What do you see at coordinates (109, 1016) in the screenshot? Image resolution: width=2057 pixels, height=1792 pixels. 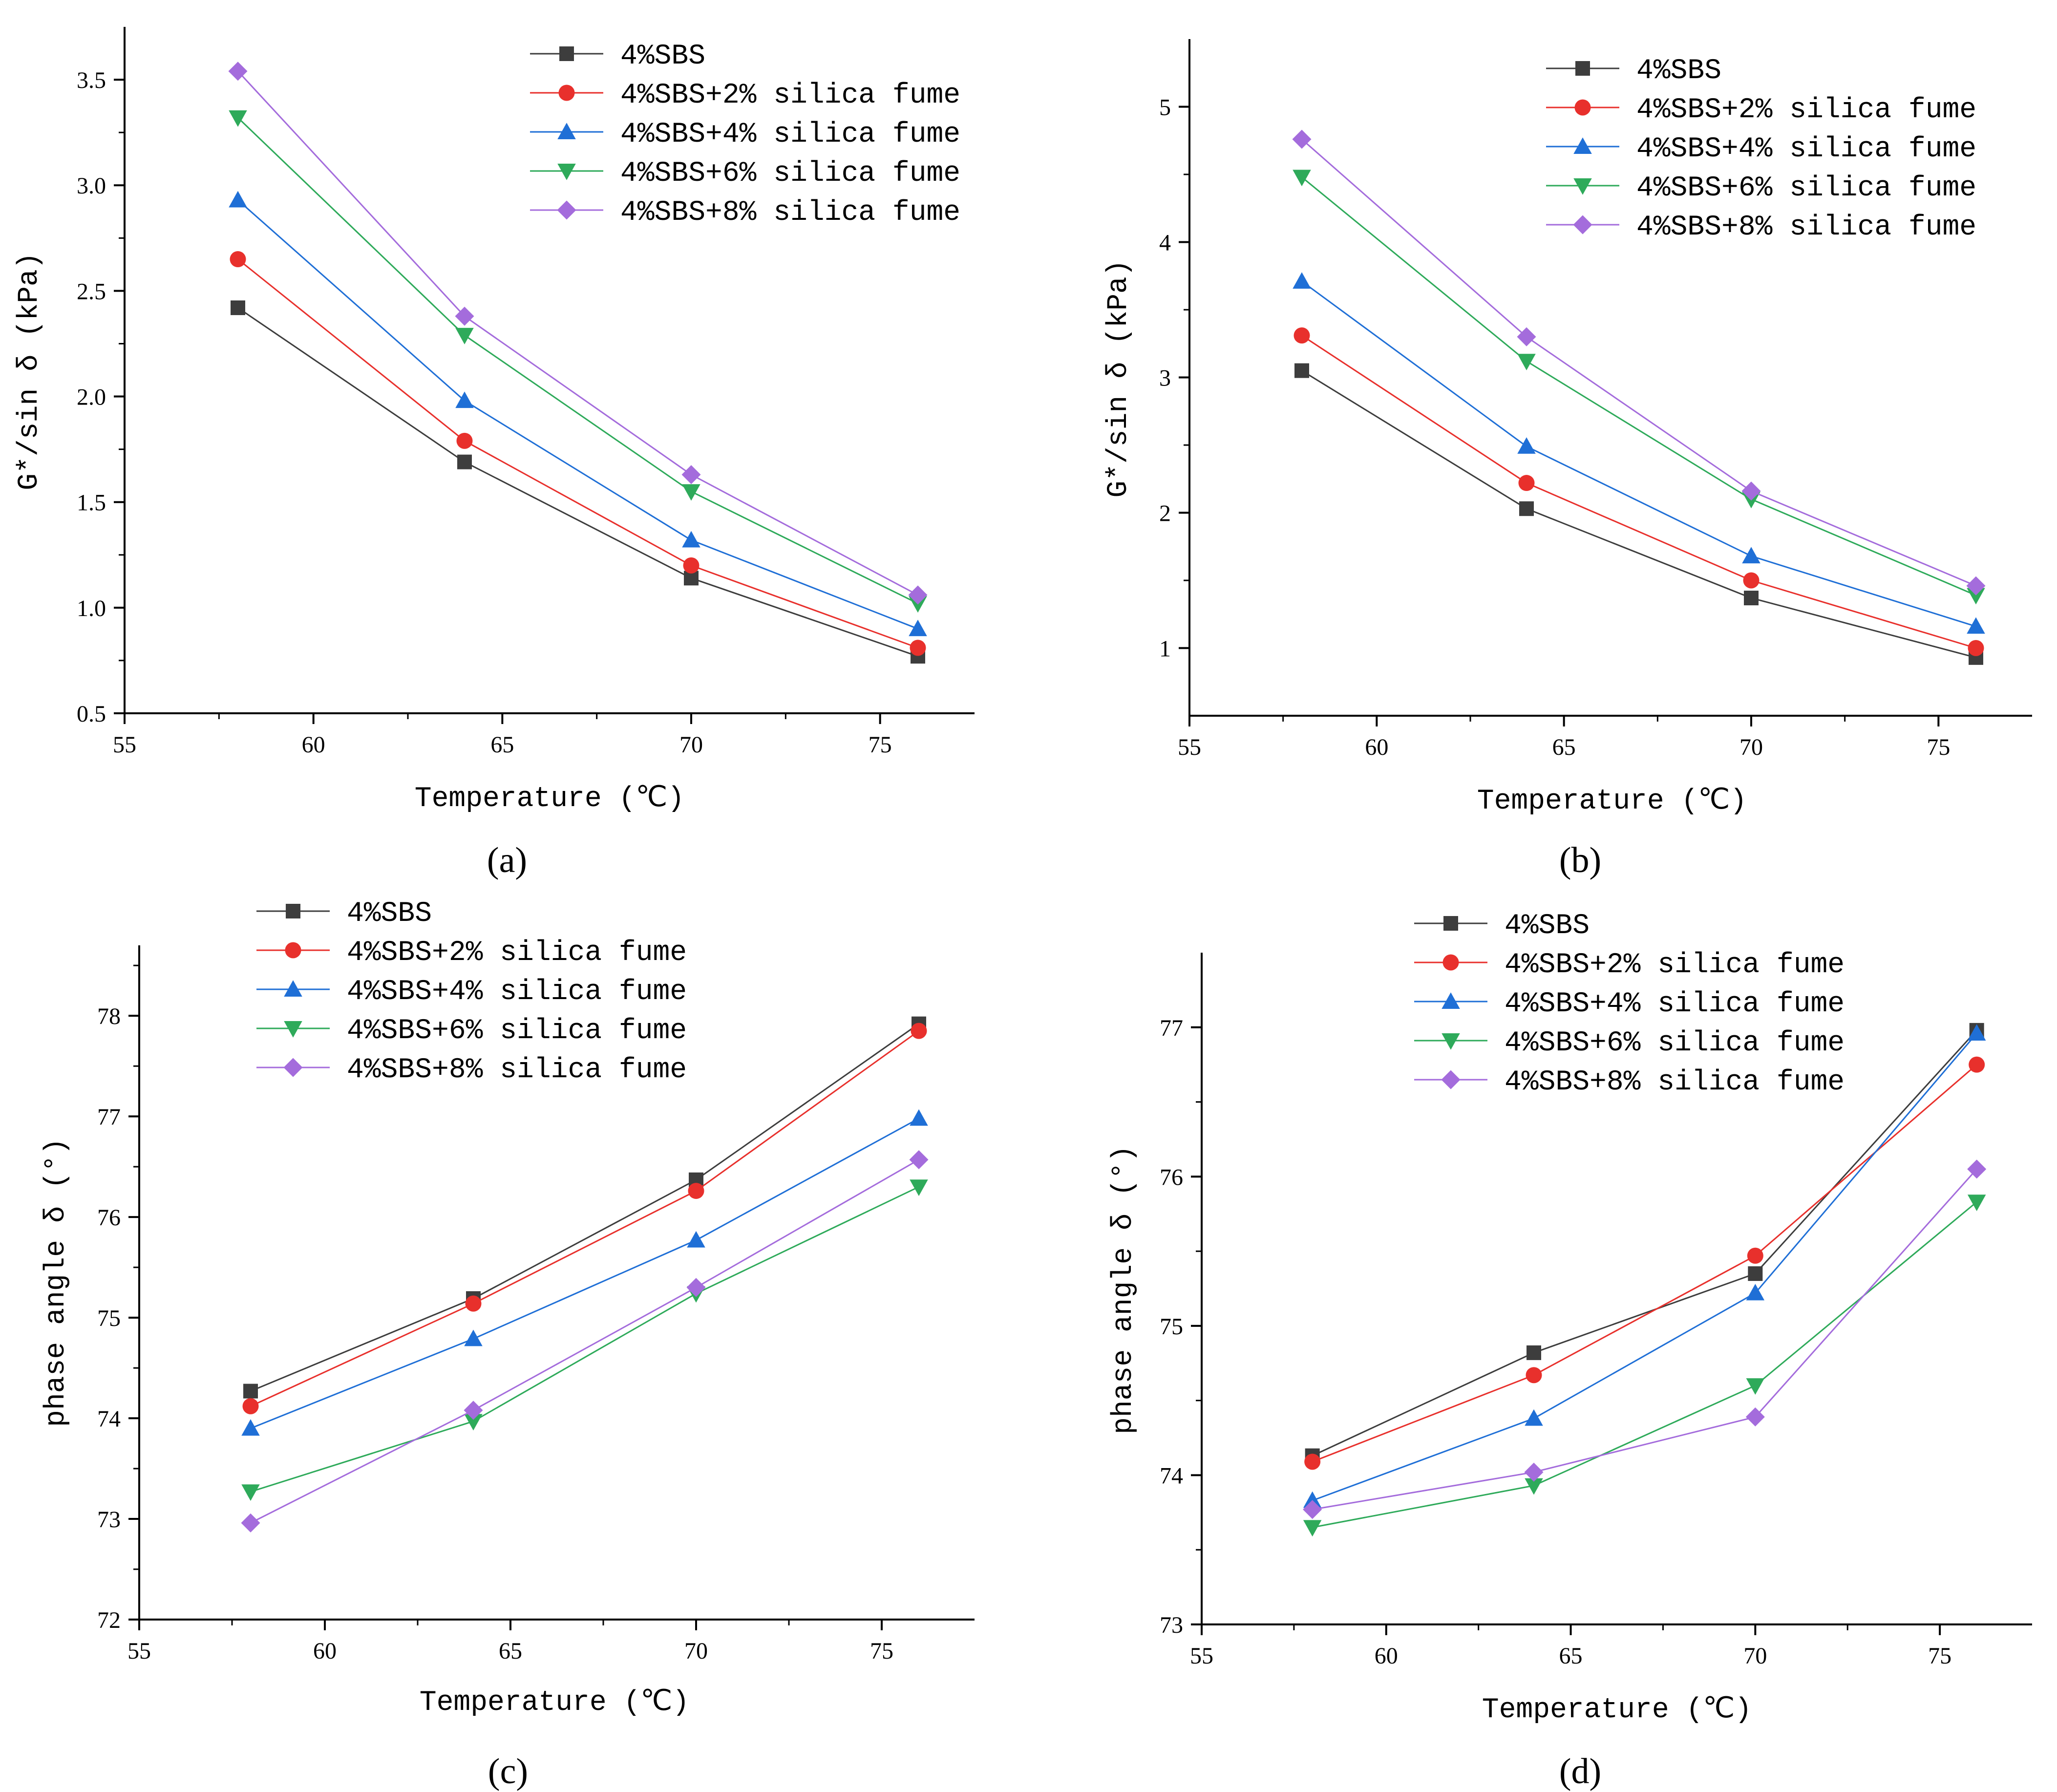 I see `y-tick-label: 78` at bounding box center [109, 1016].